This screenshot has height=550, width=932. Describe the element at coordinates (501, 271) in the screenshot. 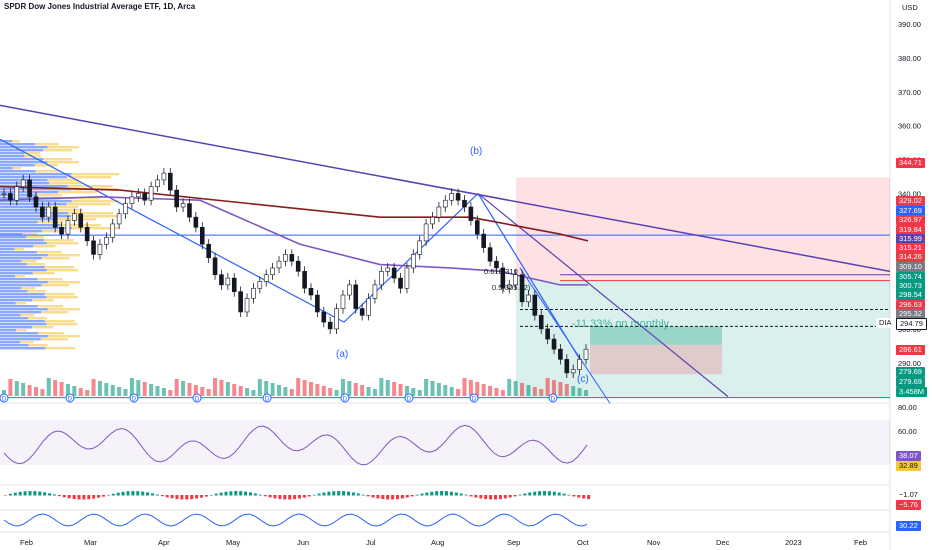

I see `fib-618-label: 0.618(310` at that location.